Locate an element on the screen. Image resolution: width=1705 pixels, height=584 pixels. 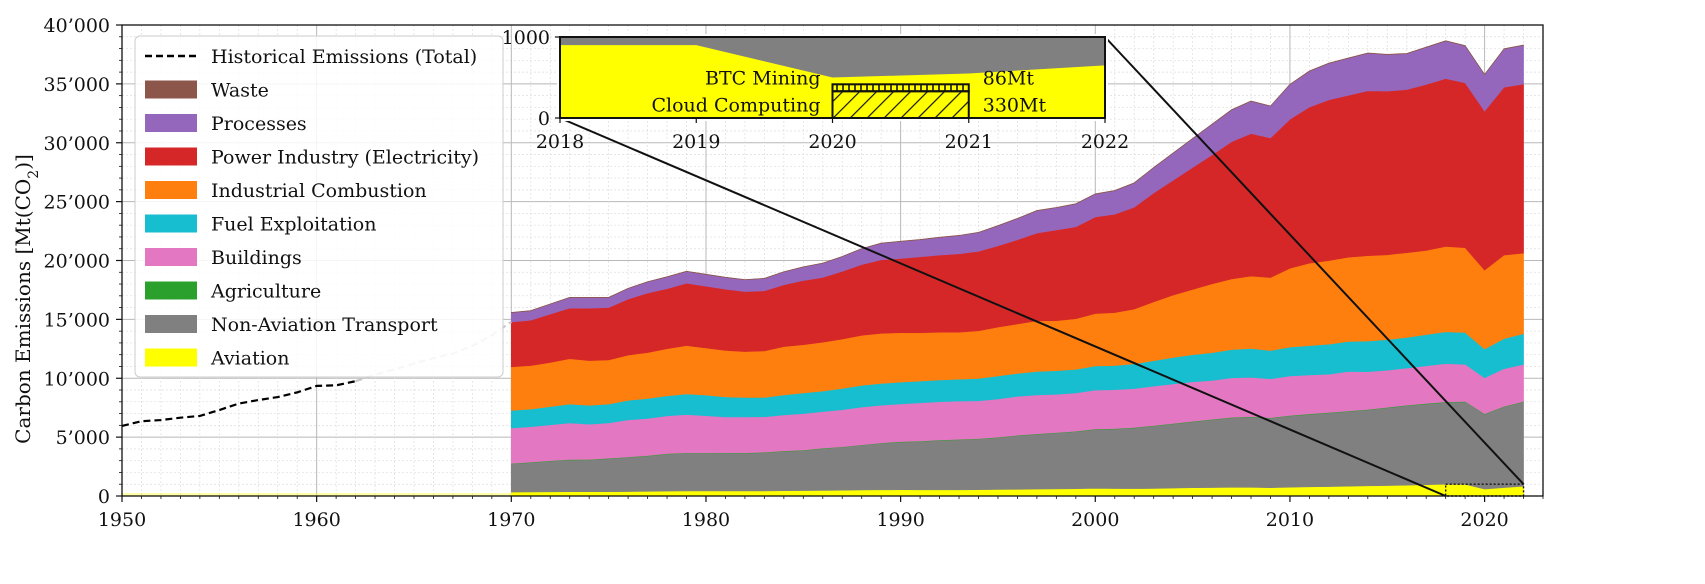
y-tick-label: 20’000 is located at coordinates (77, 262).